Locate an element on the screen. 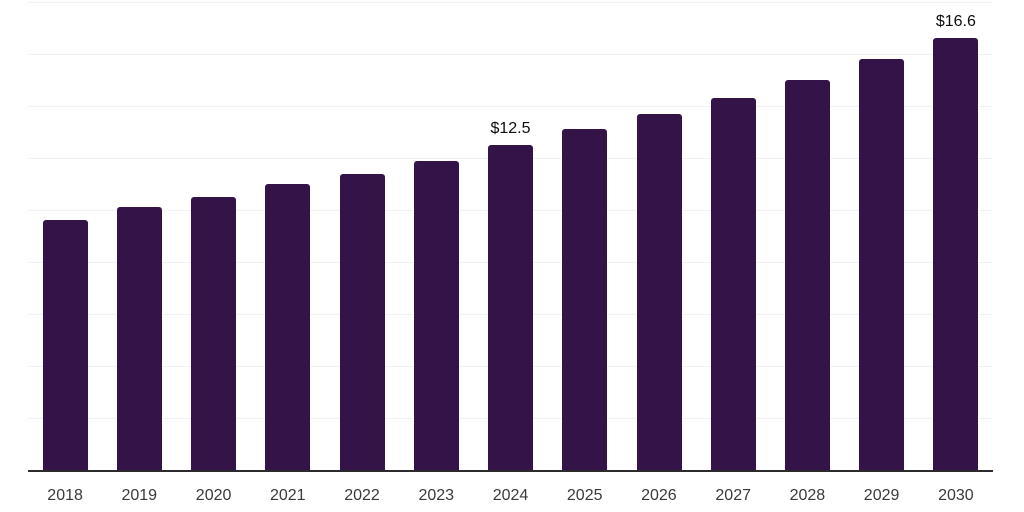  x-tick-label: 2024 is located at coordinates (510, 495).